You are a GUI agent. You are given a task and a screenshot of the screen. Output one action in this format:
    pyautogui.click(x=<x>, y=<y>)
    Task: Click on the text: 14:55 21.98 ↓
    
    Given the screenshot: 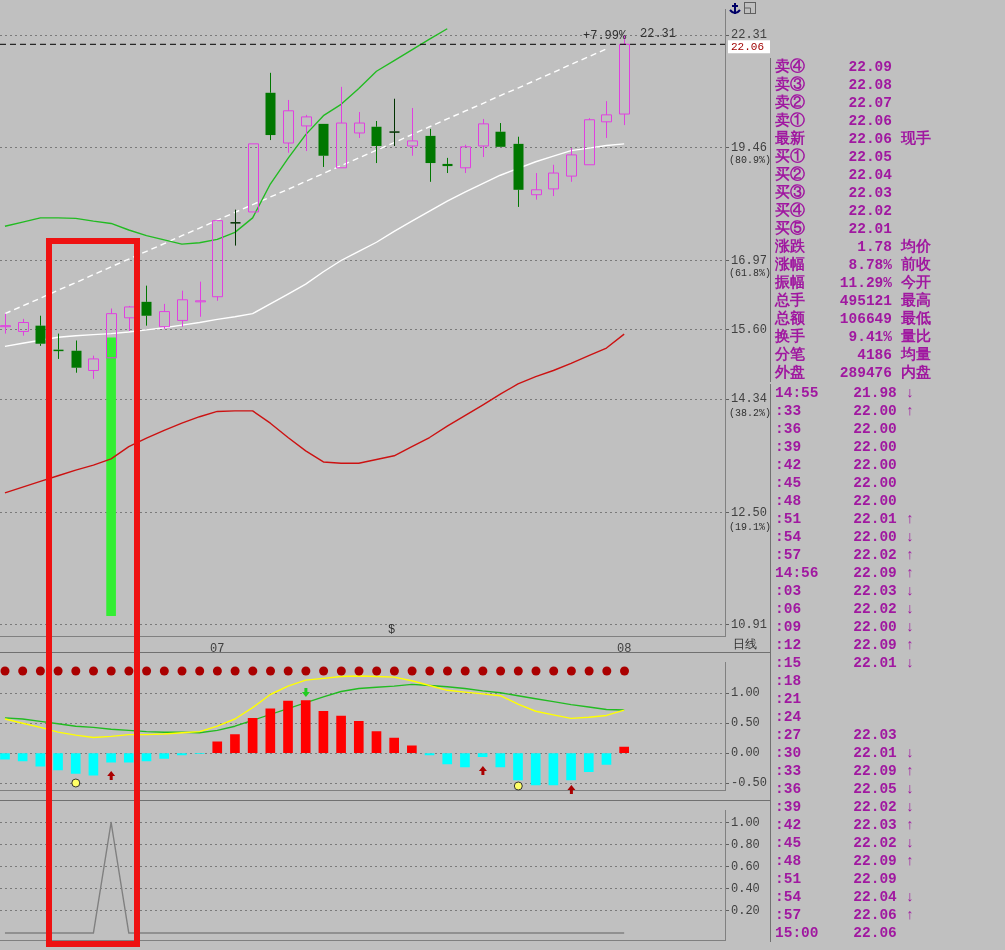 What is the action you would take?
    pyautogui.click(x=845, y=393)
    